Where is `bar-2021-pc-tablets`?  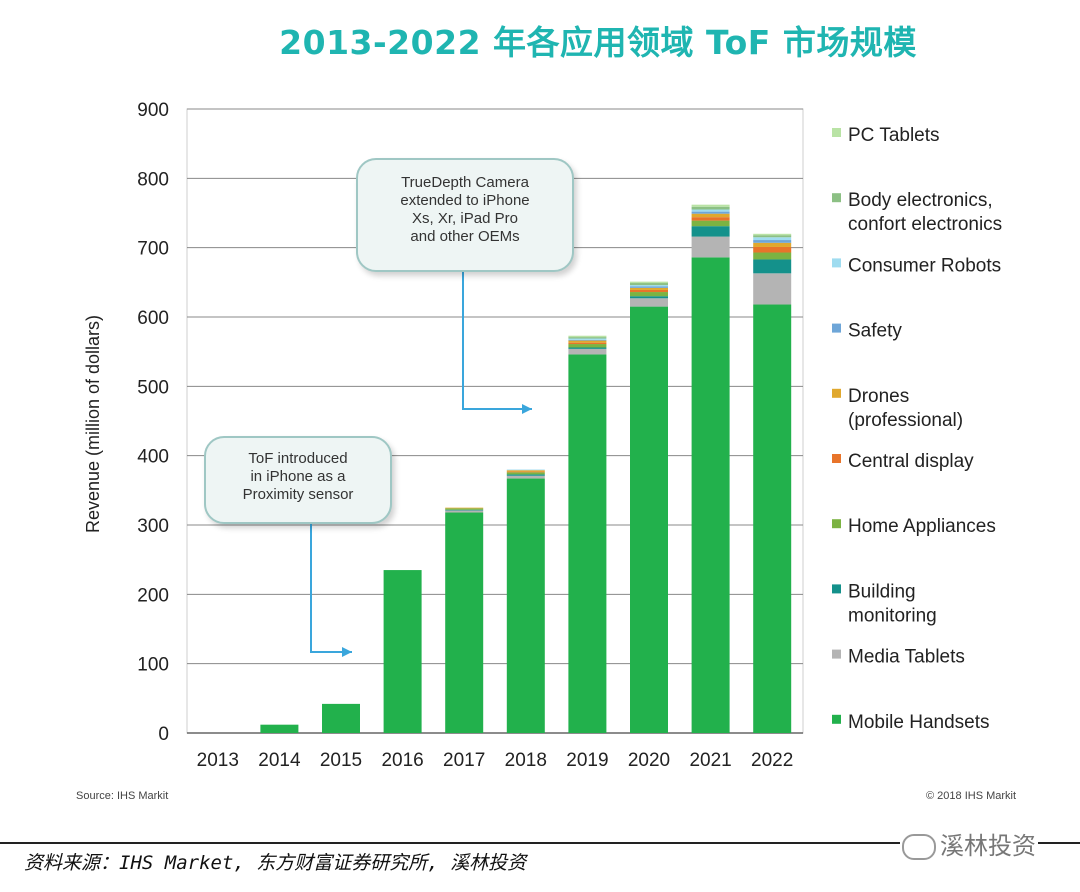 bar-2021-pc-tablets is located at coordinates (710, 205).